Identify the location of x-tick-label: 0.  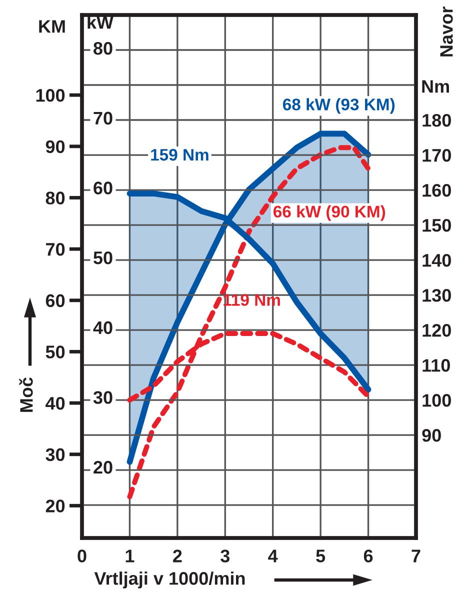
(82, 556).